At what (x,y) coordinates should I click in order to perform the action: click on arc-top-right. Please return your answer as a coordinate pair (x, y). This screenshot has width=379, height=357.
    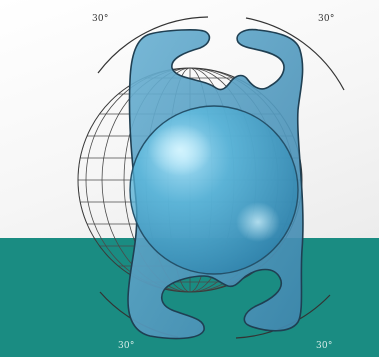
    Looking at the image, I should click on (295, 54).